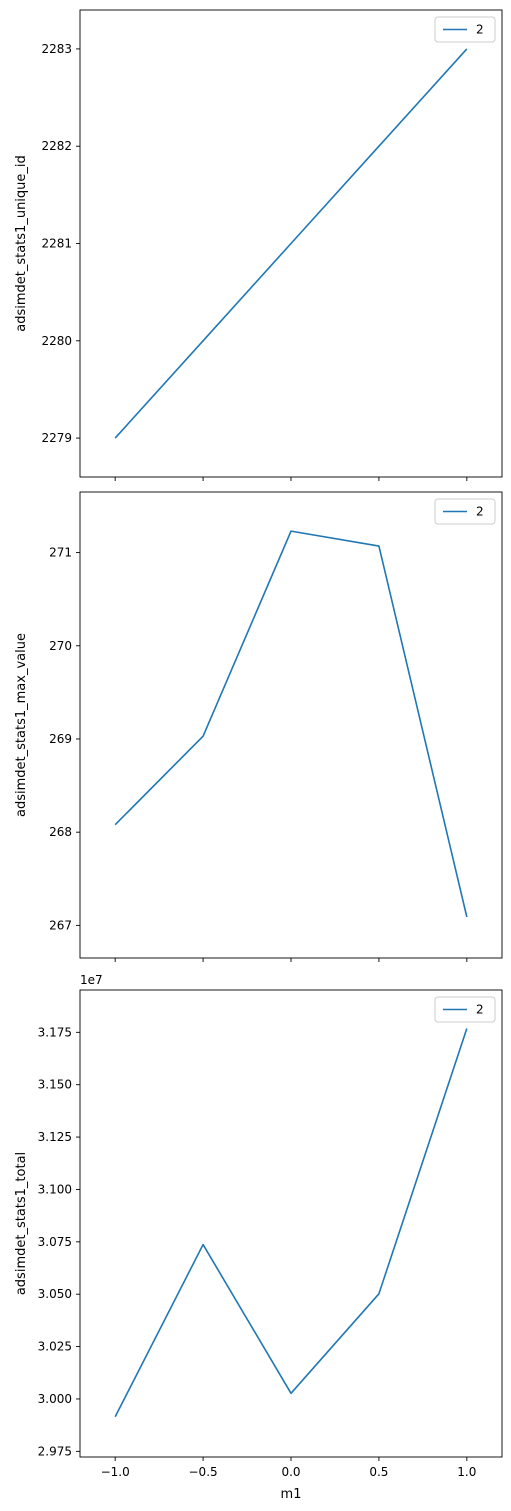 The image size is (511, 1511). I want to click on y-tick-label: 3.175, so click(55, 1032).